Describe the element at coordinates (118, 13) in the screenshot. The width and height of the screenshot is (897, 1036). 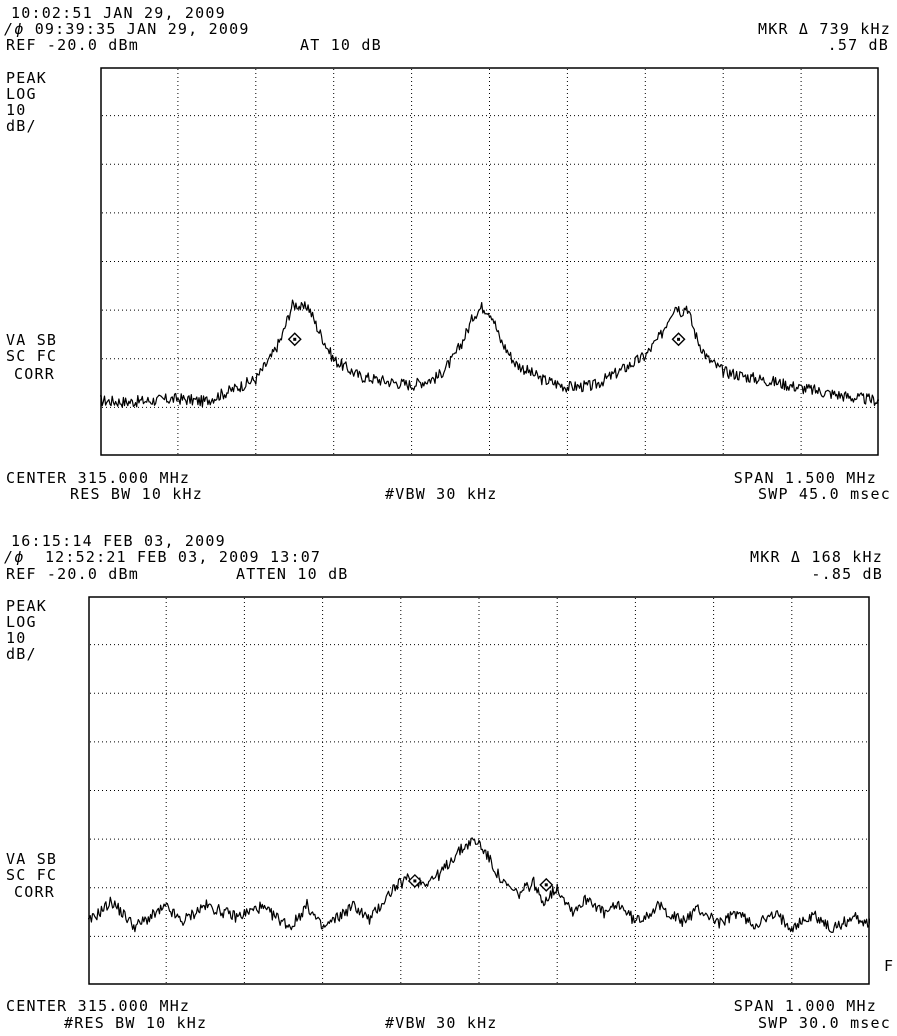
I see `timestamp: 10:02:51 JAN 29, 2009` at that location.